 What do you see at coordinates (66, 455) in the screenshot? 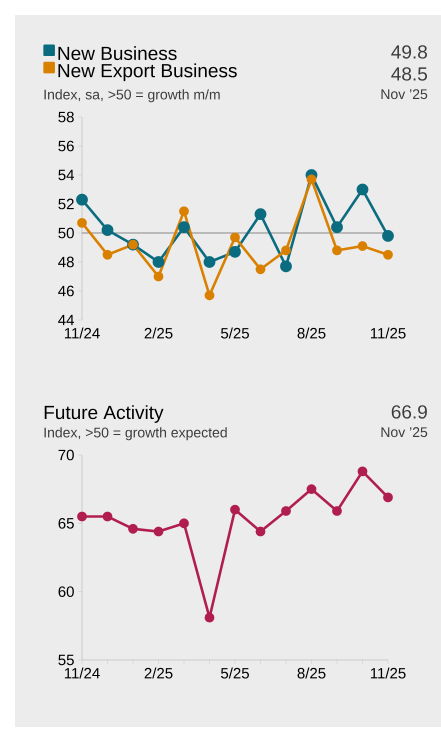
I see `y-tick-label: 70` at bounding box center [66, 455].